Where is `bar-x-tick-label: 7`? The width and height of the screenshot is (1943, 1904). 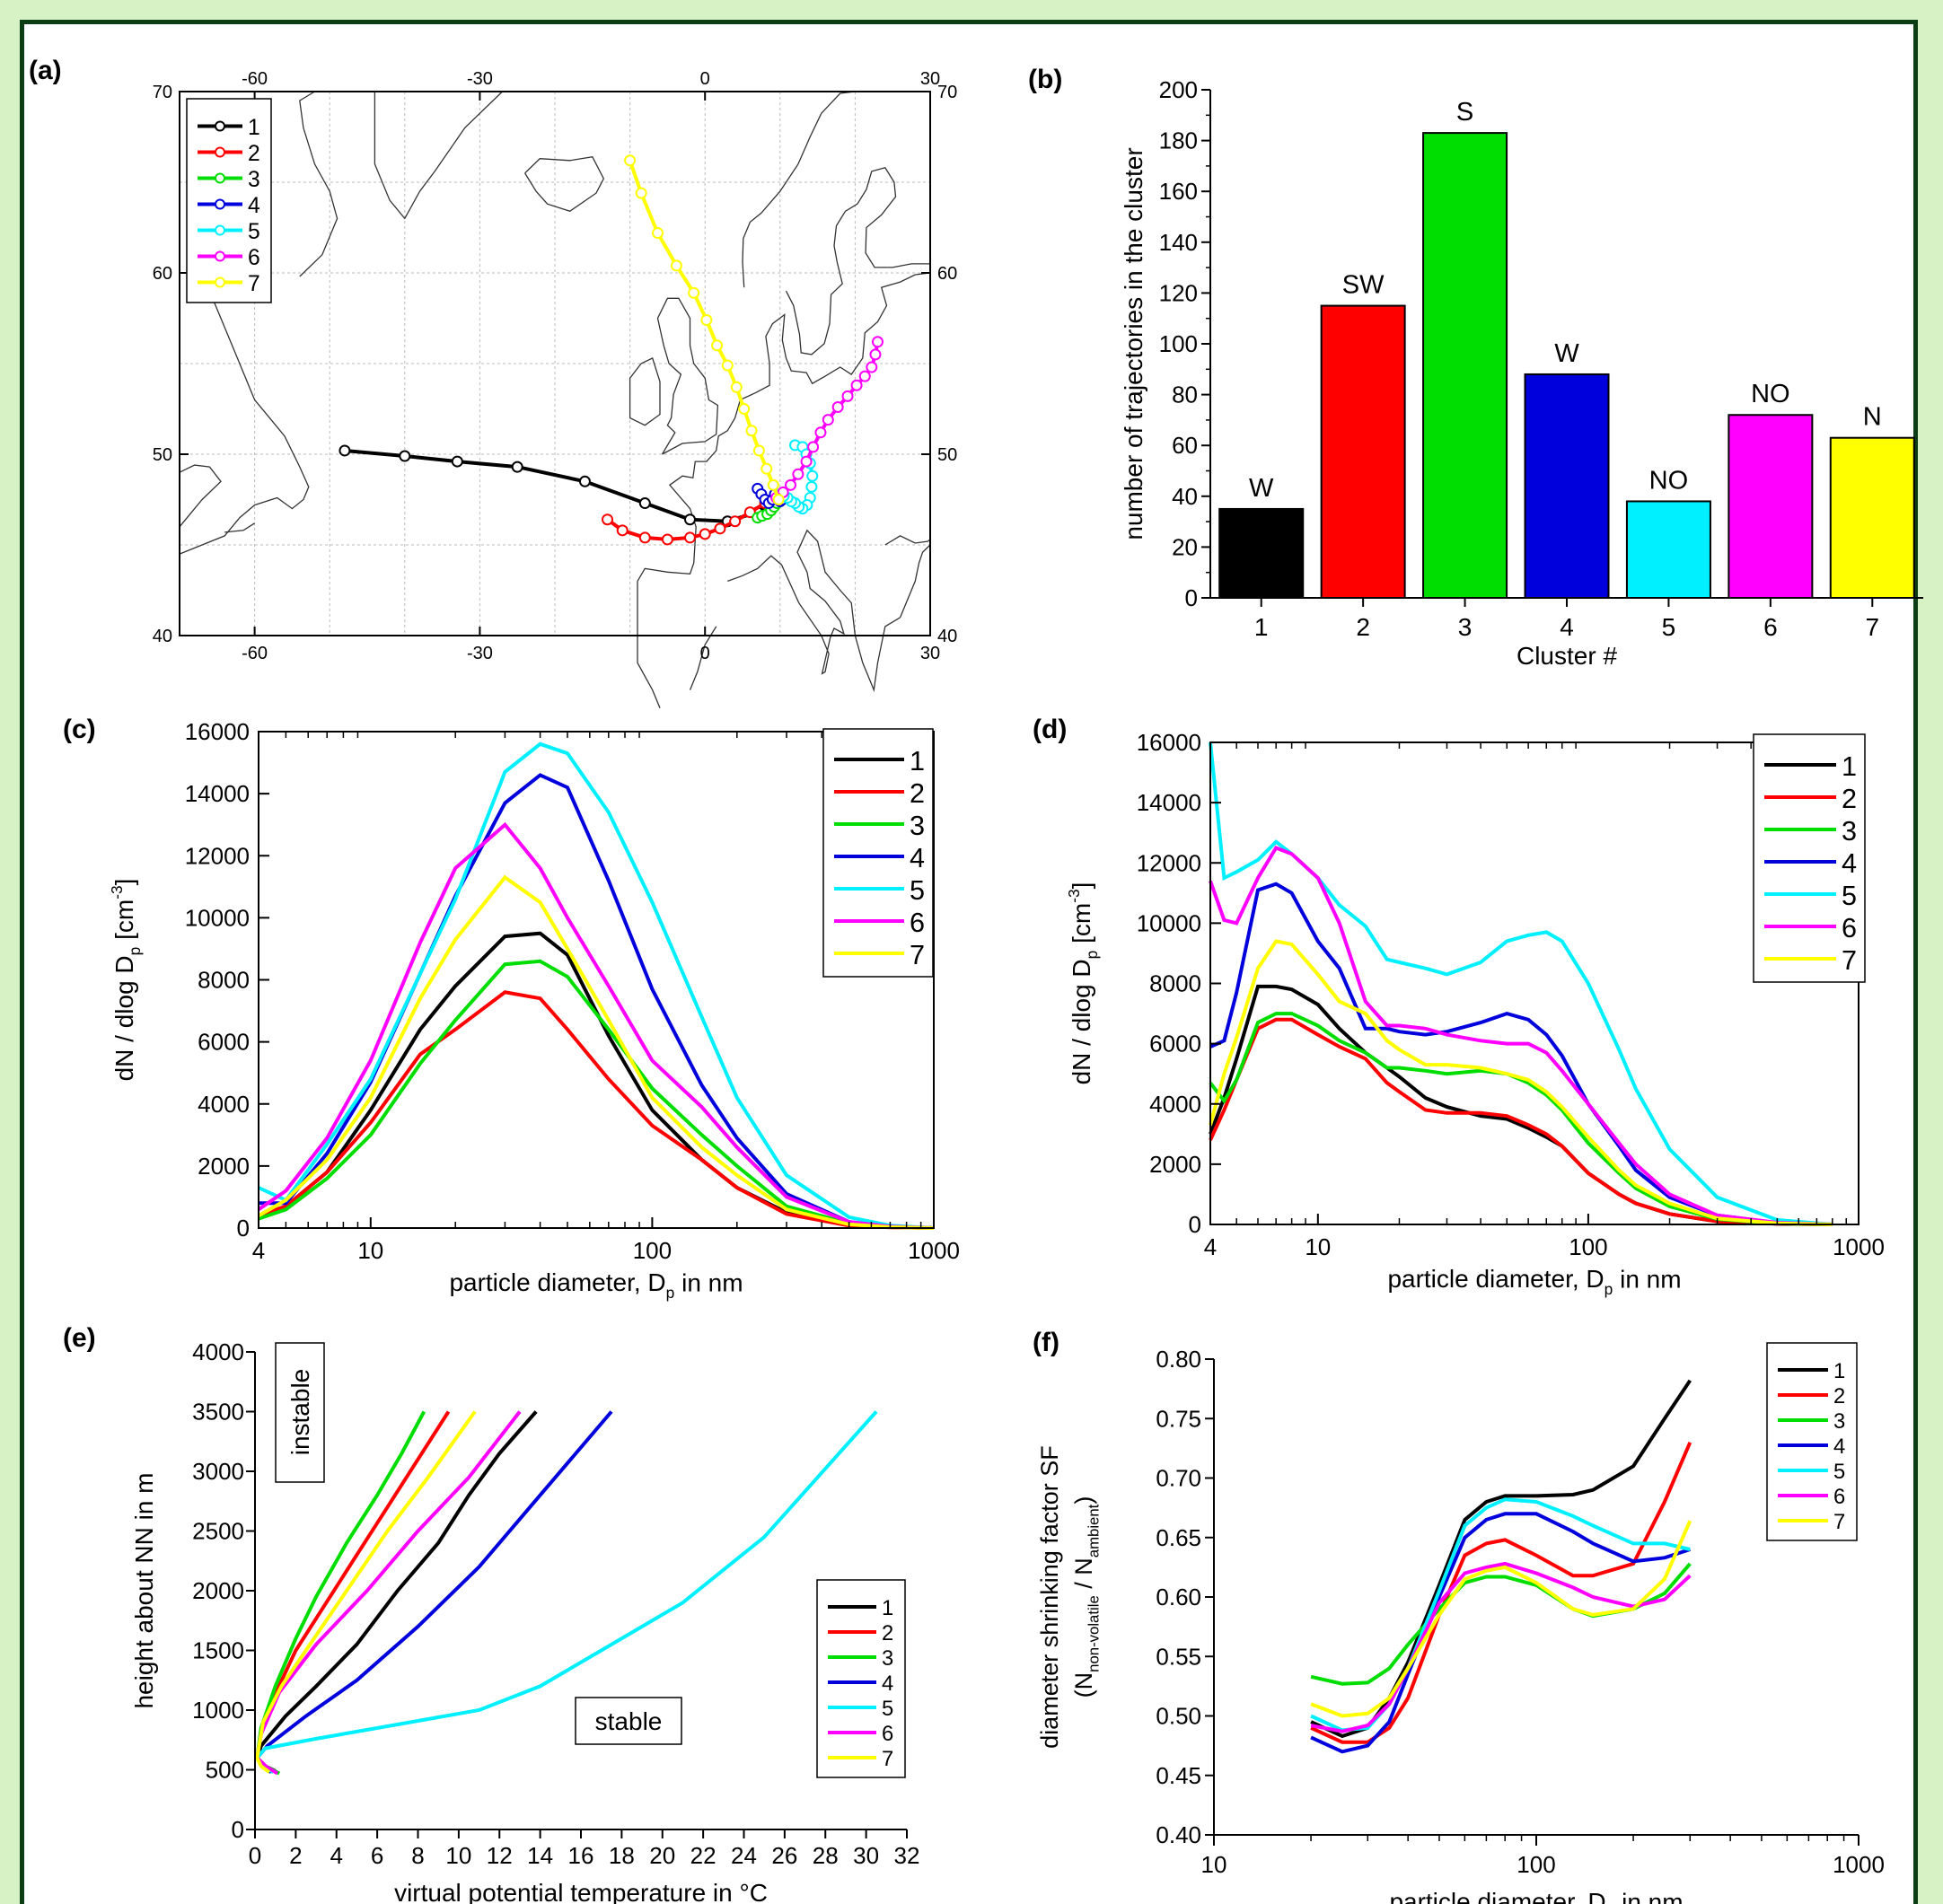
bar-x-tick-label: 7 is located at coordinates (1872, 627).